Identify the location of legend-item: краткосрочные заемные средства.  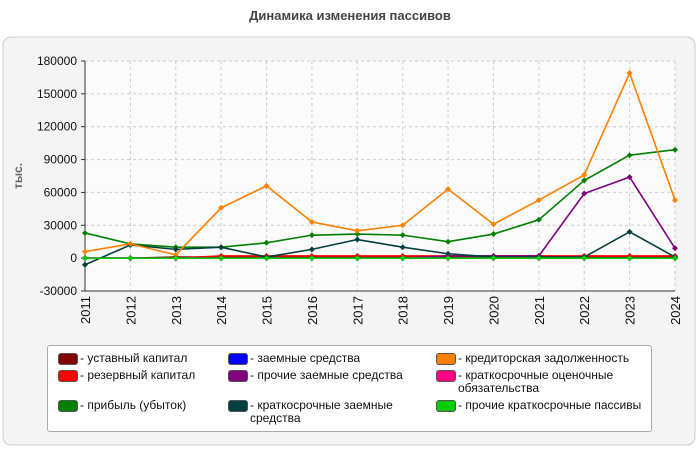
(332, 412).